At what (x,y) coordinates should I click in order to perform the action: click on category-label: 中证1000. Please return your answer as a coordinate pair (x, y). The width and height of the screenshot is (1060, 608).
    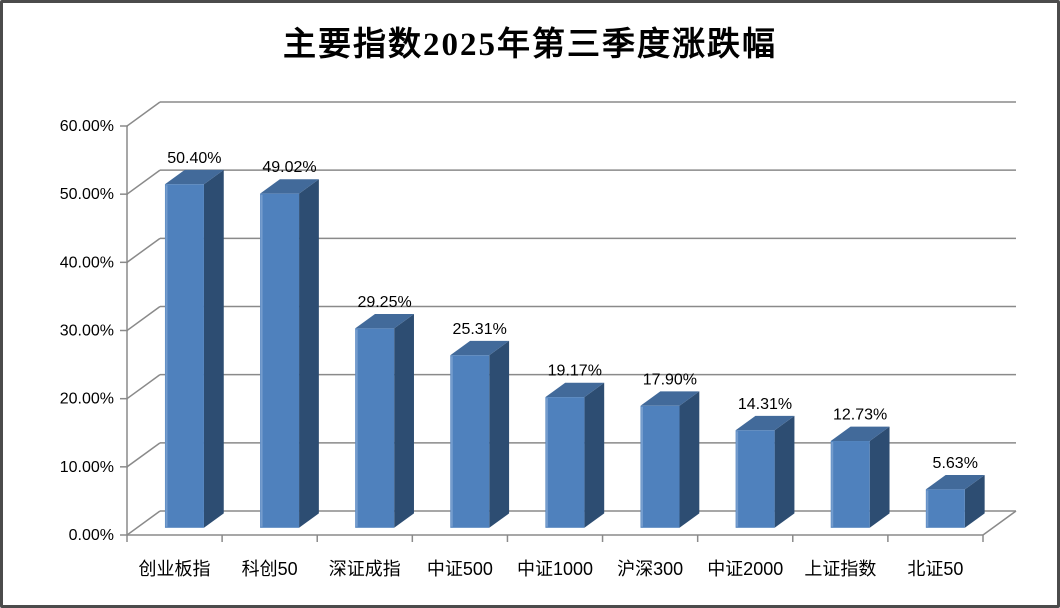
    Looking at the image, I should click on (555, 569).